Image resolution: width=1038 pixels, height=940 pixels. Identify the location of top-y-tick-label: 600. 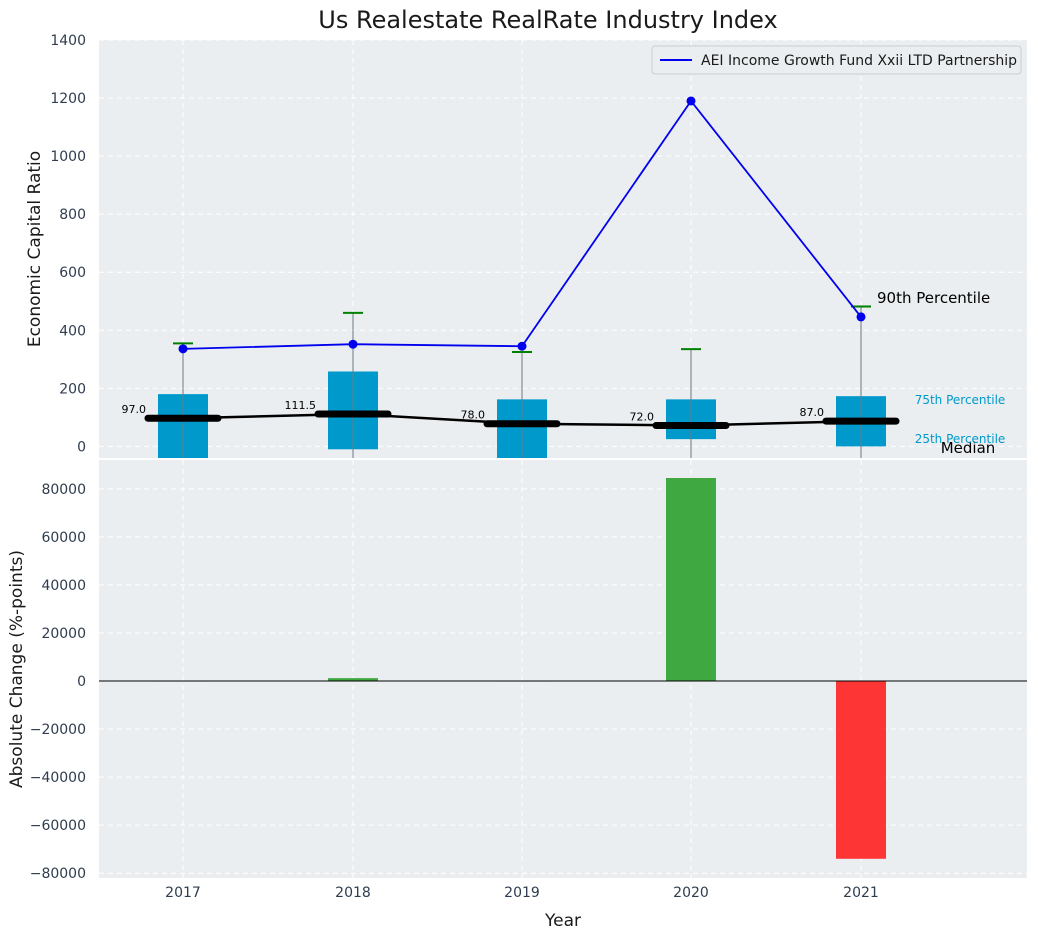
(72, 273).